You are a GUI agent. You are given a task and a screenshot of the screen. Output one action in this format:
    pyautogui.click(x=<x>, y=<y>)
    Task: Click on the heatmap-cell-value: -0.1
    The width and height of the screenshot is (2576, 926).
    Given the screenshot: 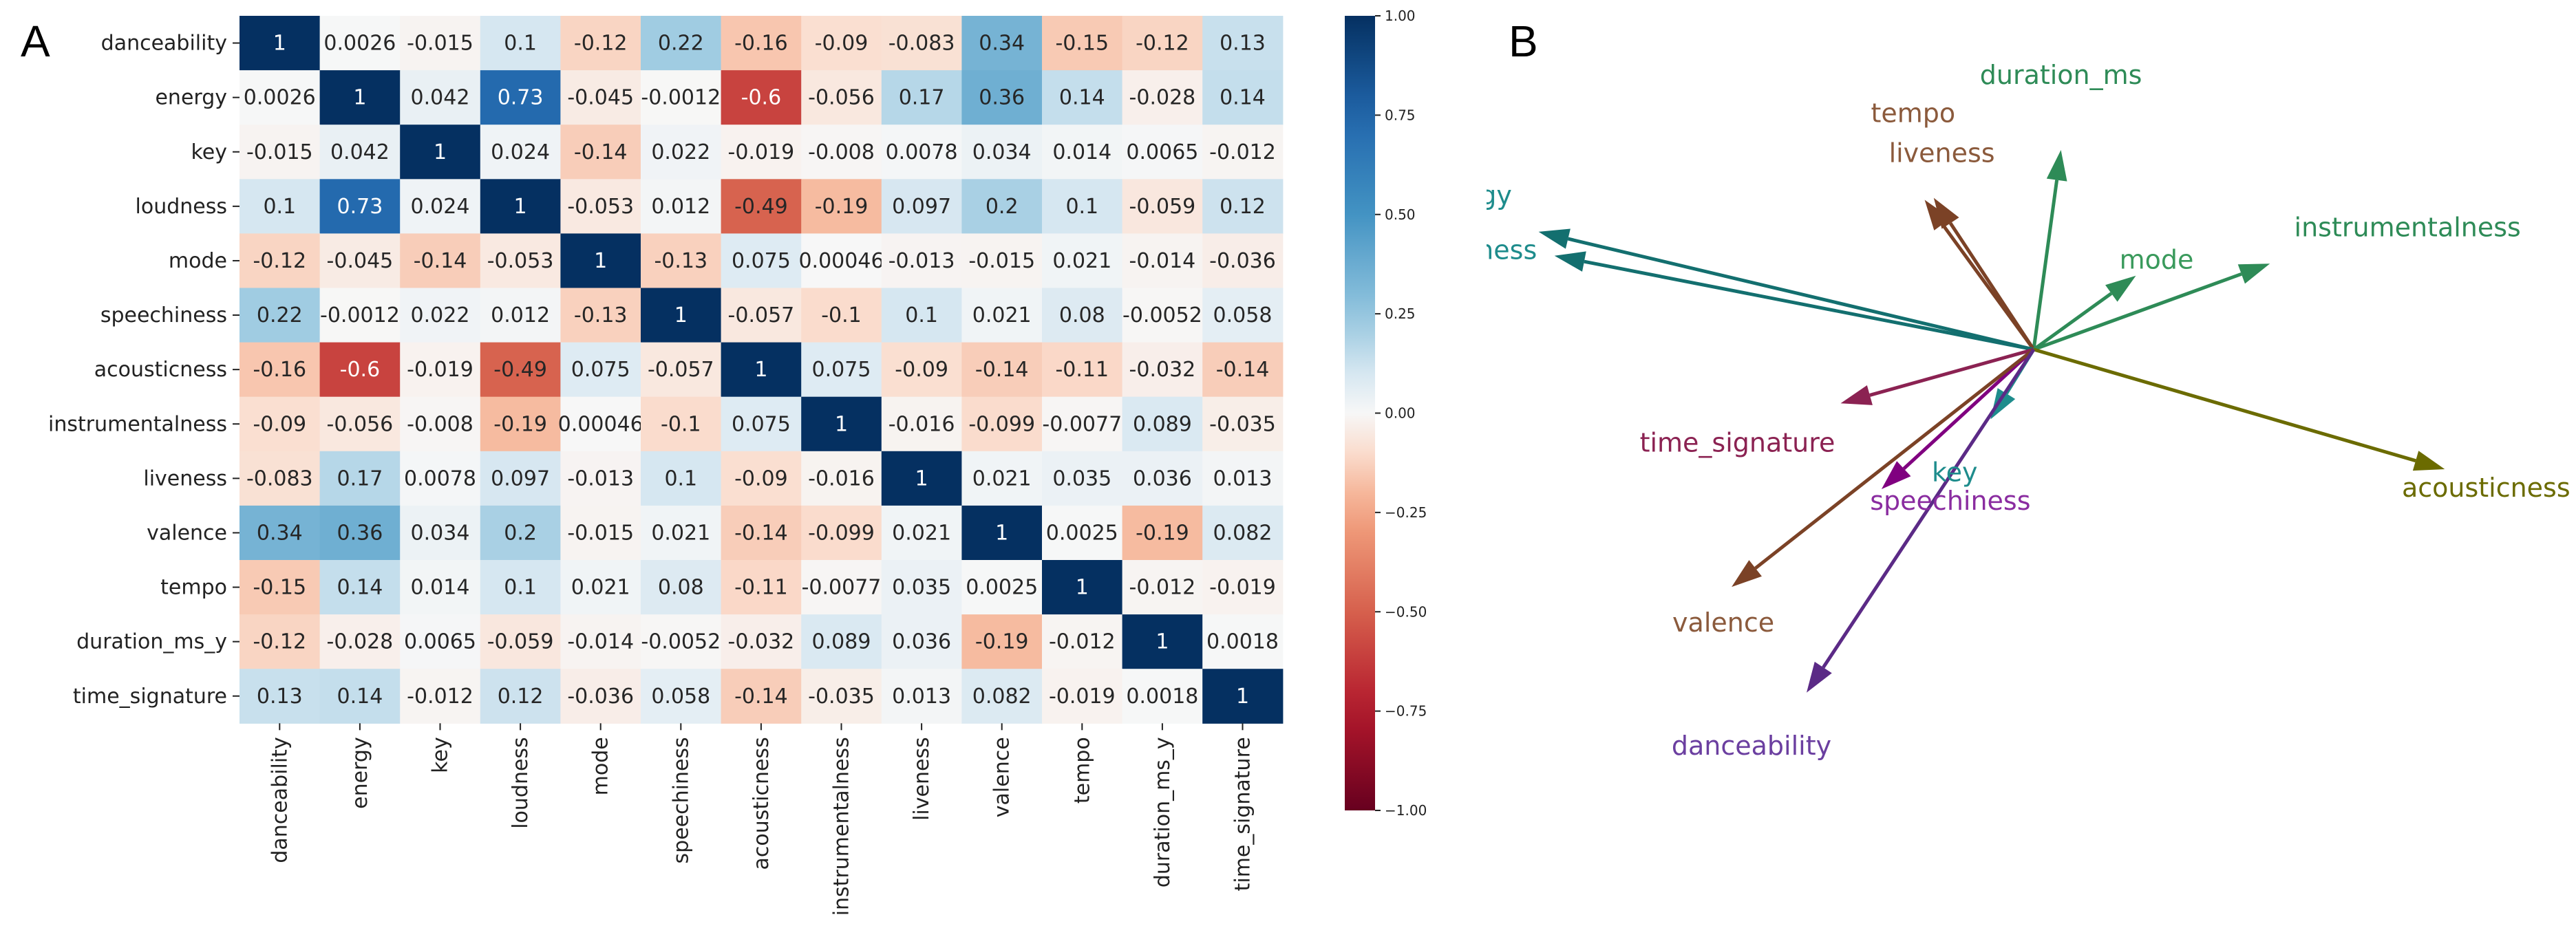 What is the action you would take?
    pyautogui.click(x=841, y=315)
    